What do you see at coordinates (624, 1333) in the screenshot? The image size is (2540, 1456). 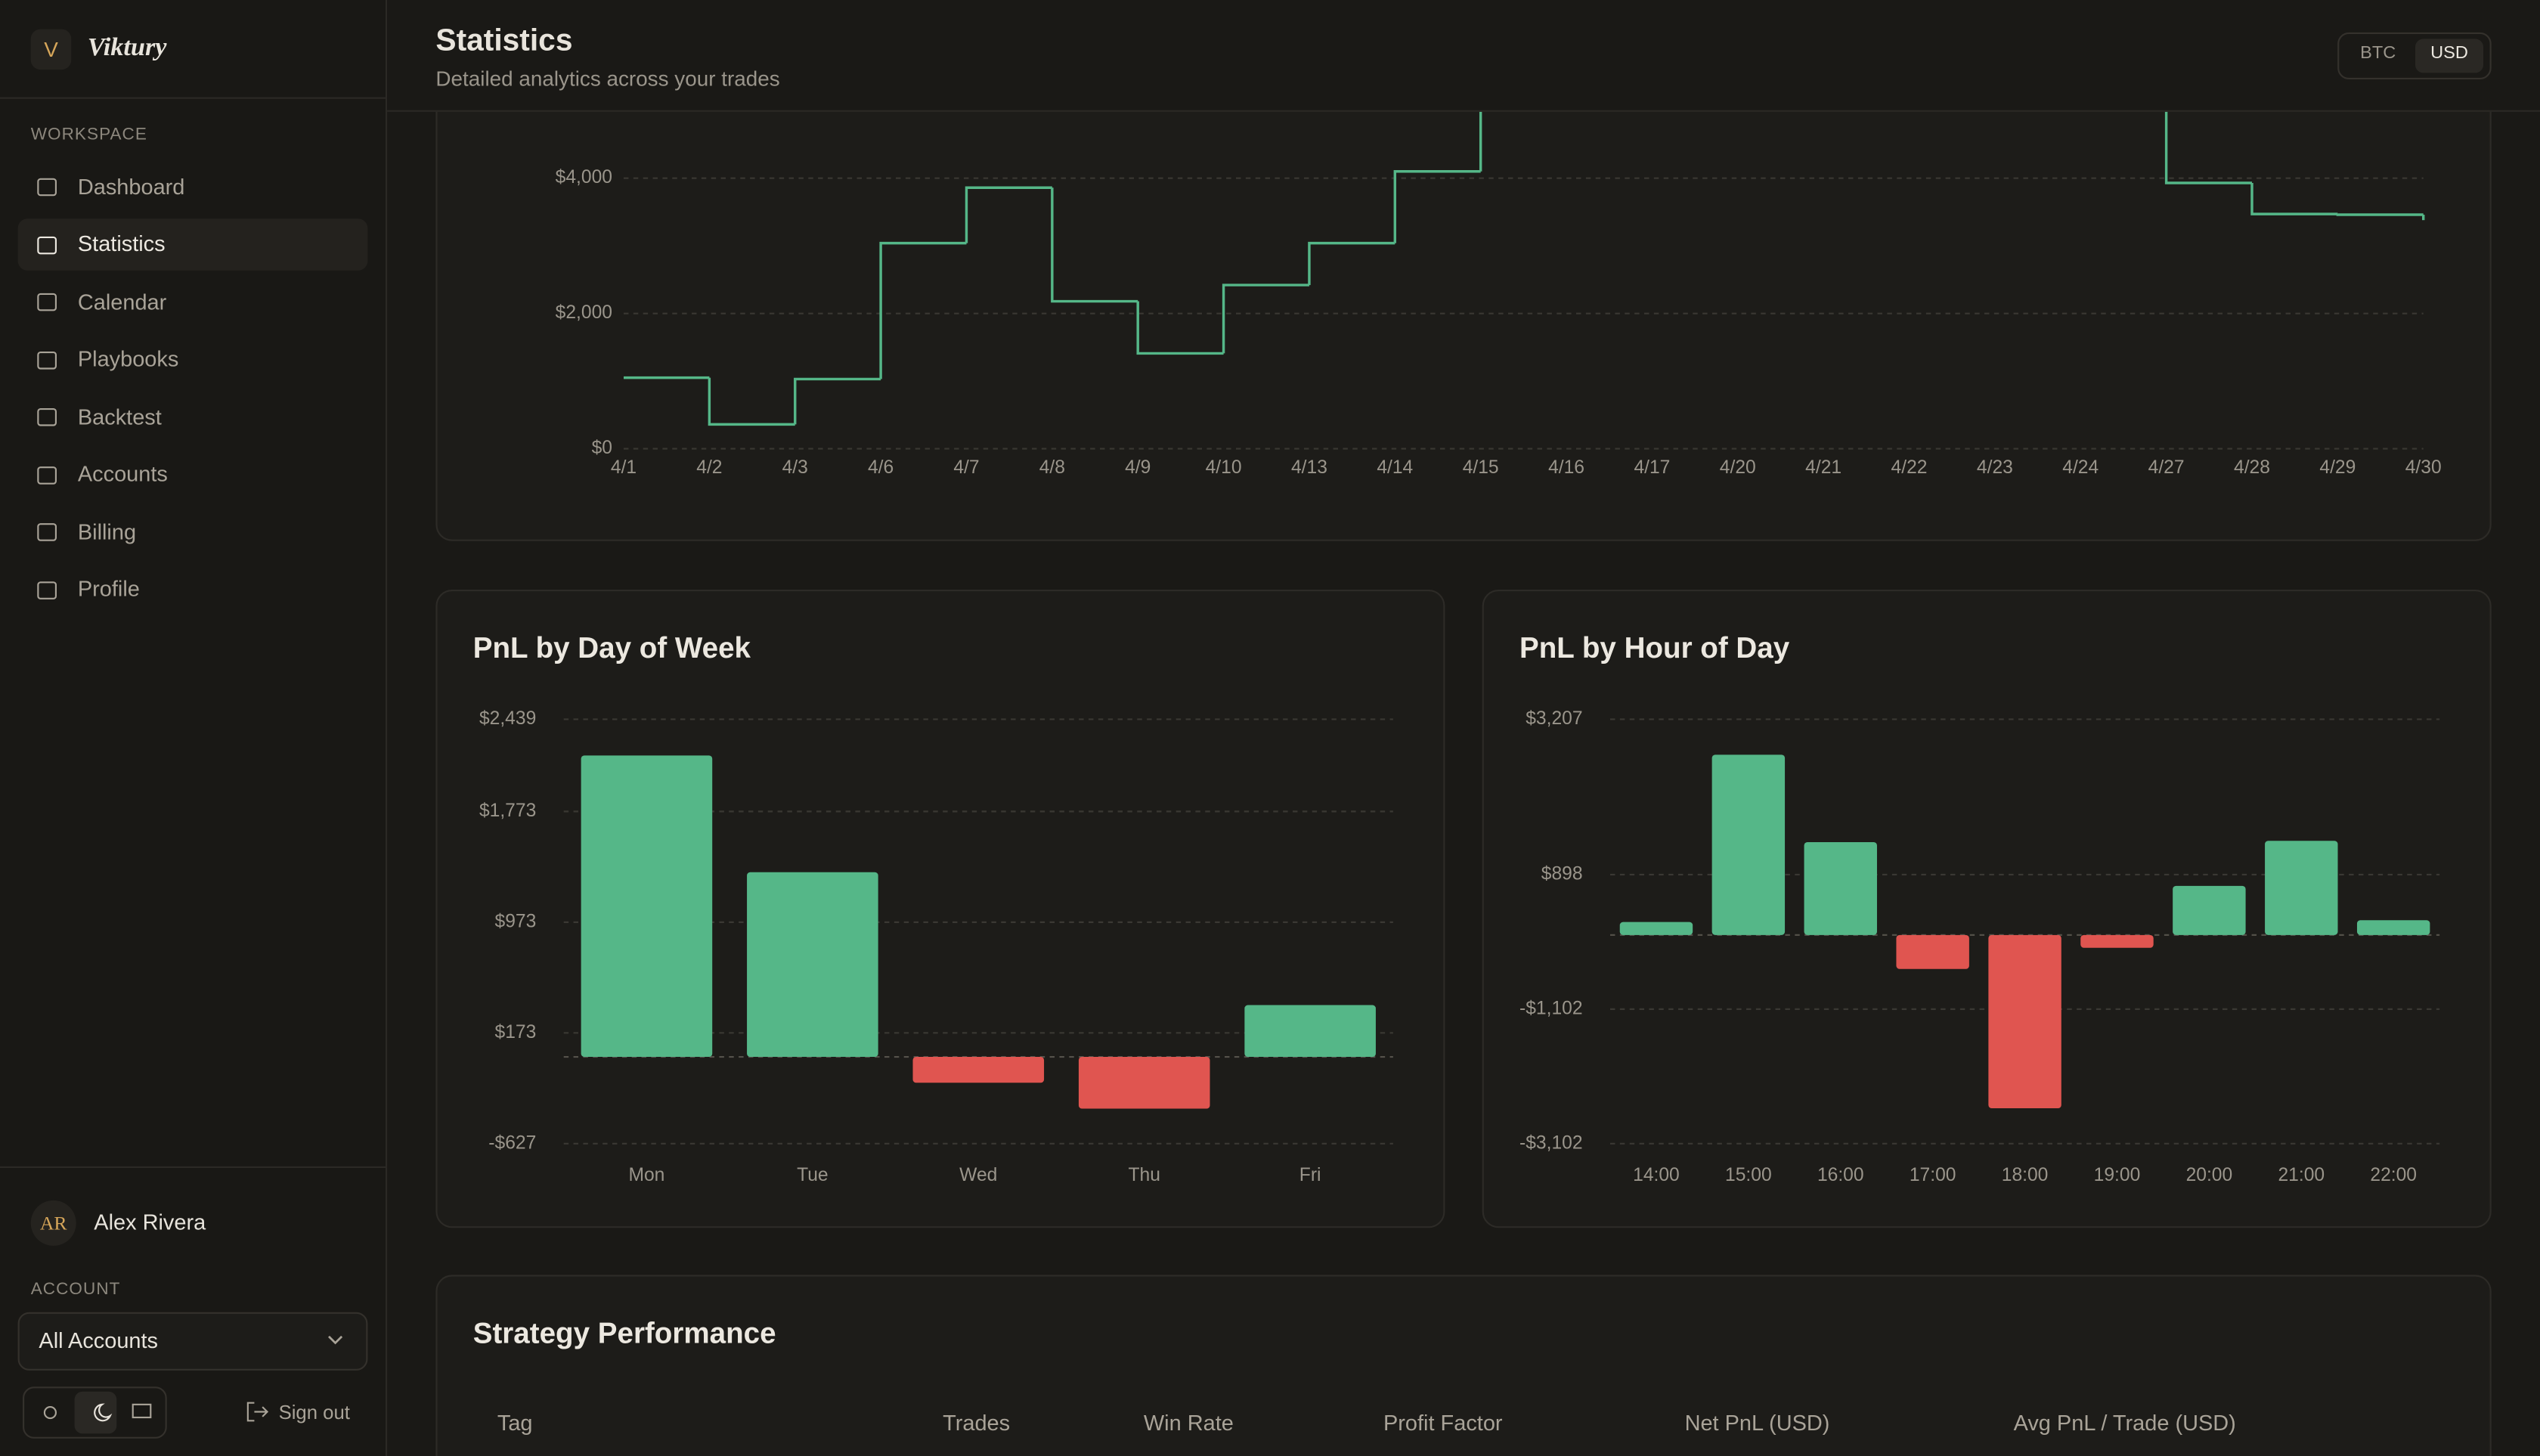 I see `table-title: Strategy Performance` at bounding box center [624, 1333].